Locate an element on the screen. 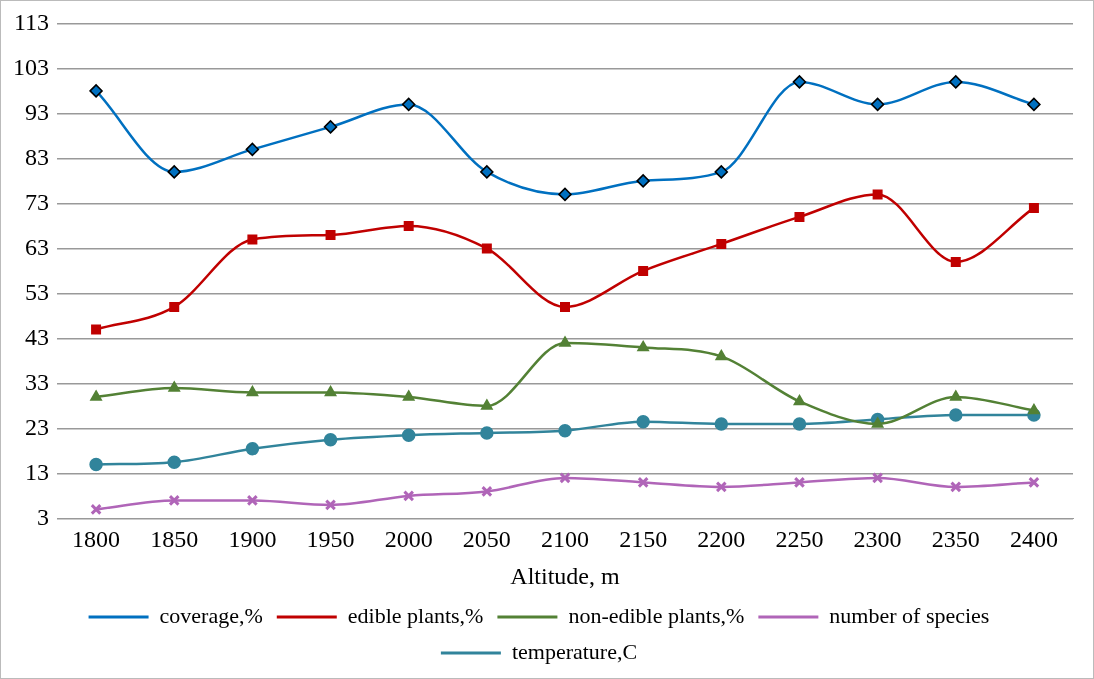 The image size is (1094, 679). legend-label: coverage,% is located at coordinates (211, 615).